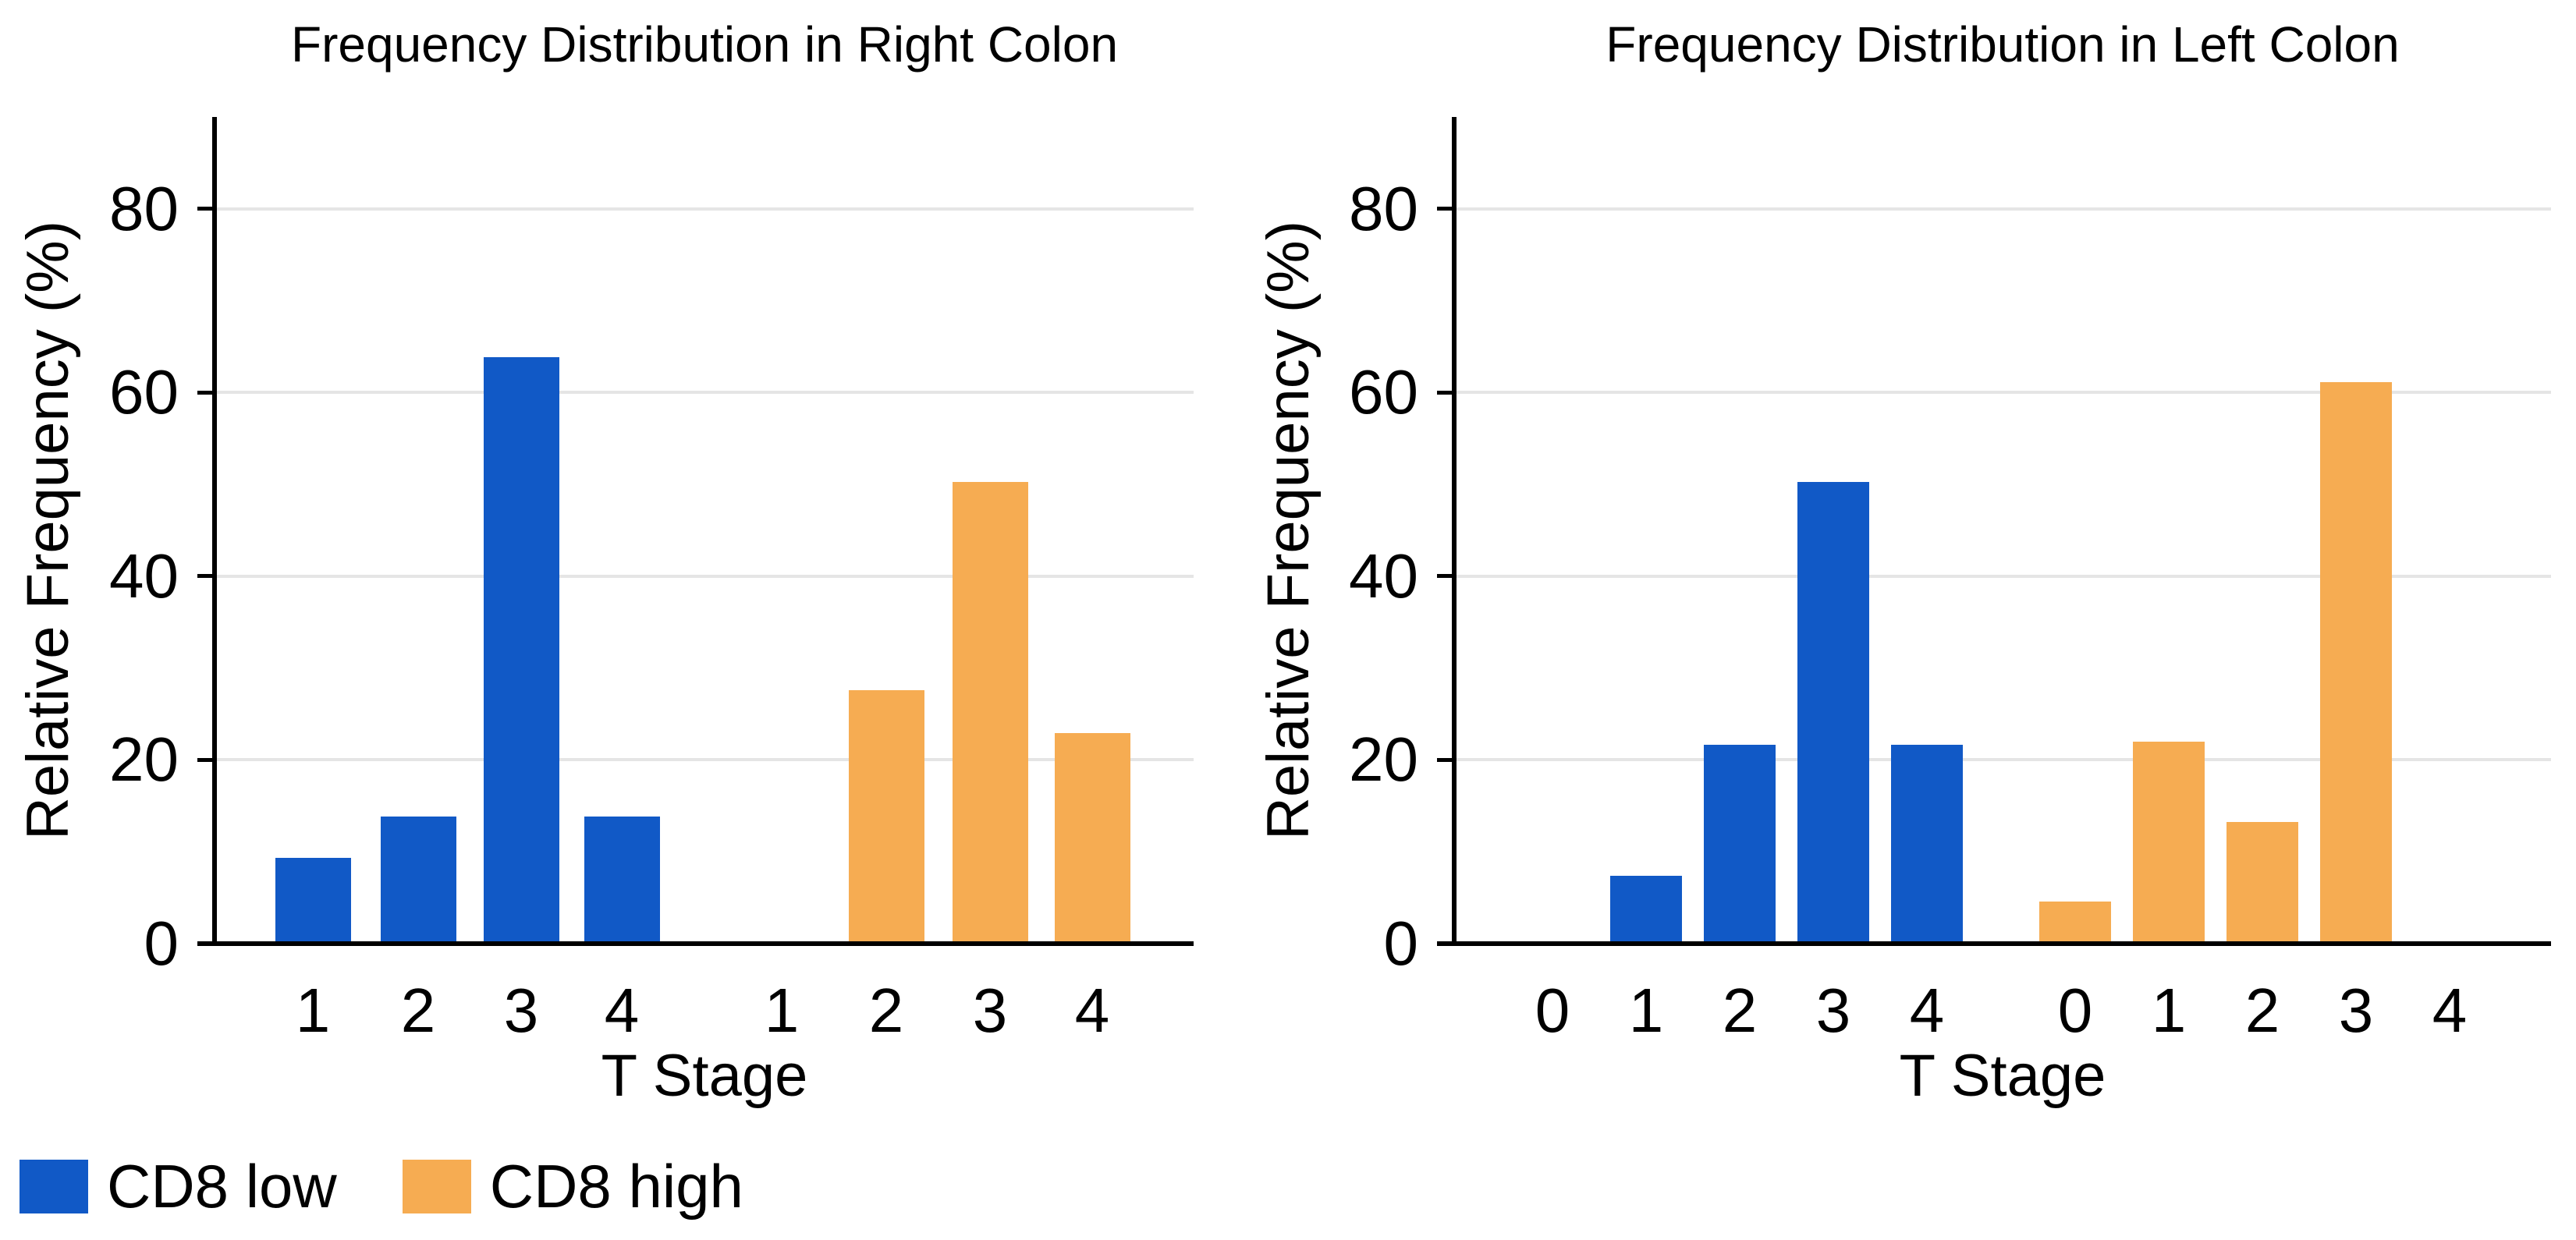 This screenshot has height=1240, width=2576. Describe the element at coordinates (2169, 841) in the screenshot. I see `bar-cd8-high-t1` at that location.